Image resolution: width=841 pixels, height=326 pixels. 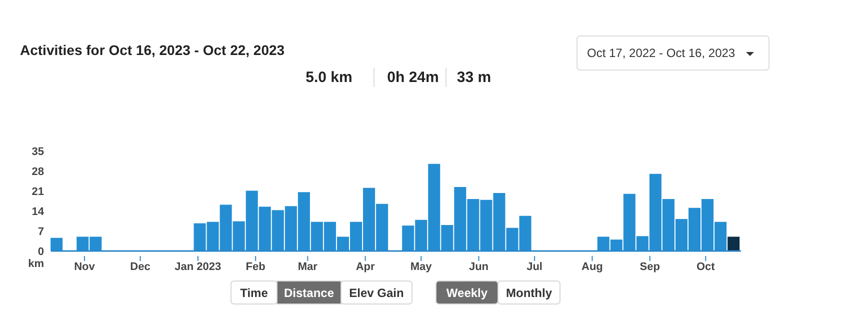 What do you see at coordinates (38, 212) in the screenshot?
I see `y-tick-label: 14` at bounding box center [38, 212].